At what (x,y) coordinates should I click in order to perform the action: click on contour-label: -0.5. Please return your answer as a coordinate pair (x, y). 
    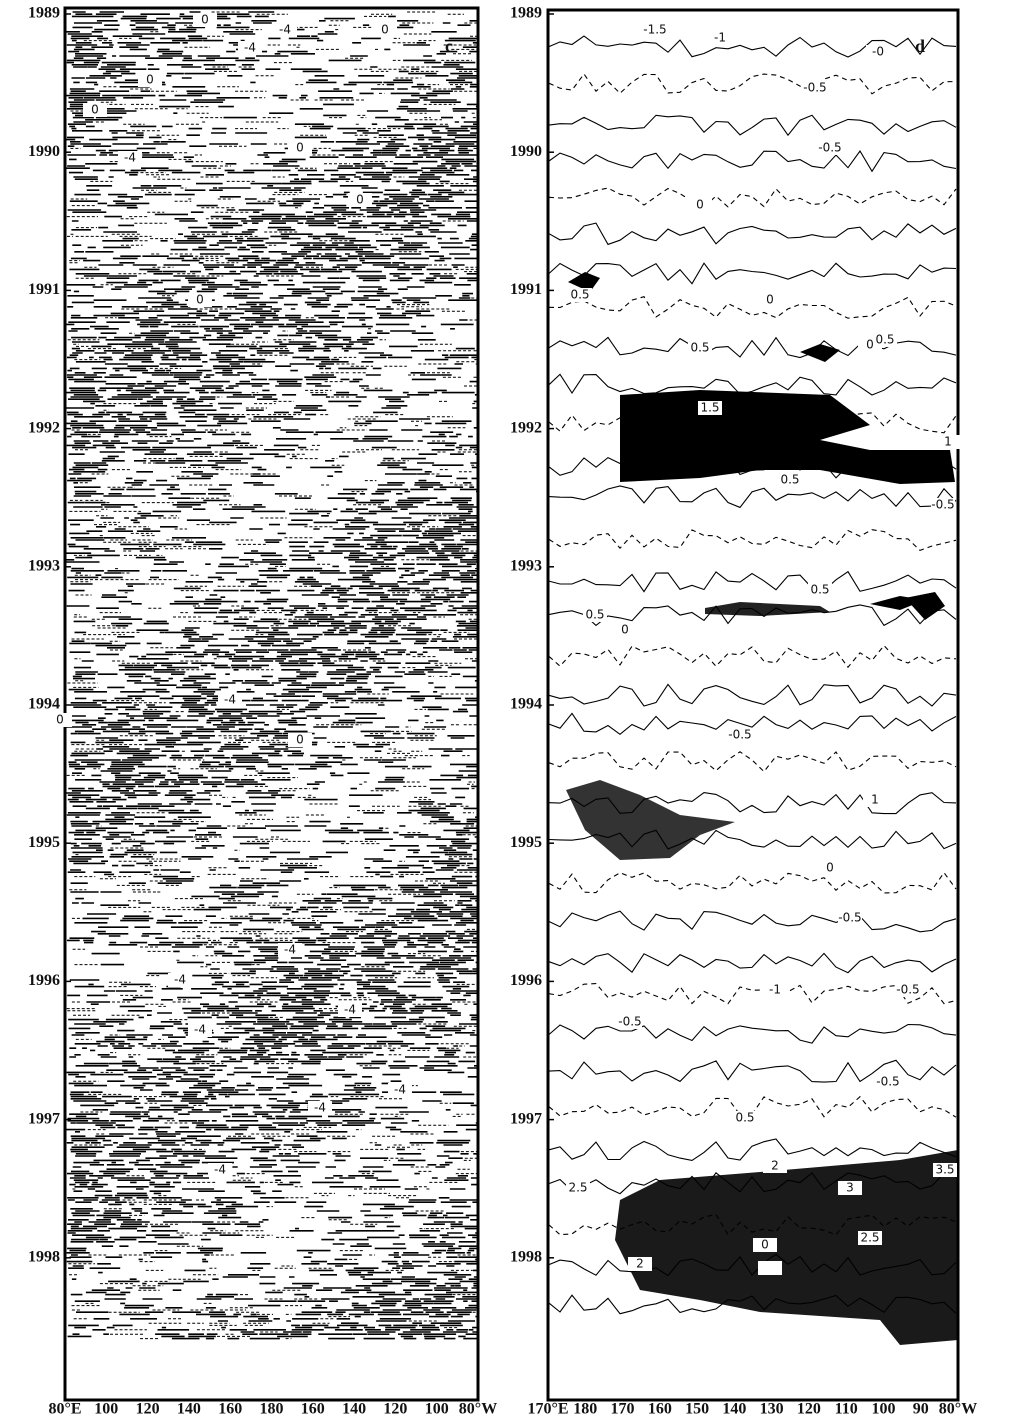
    Looking at the image, I should click on (907, 990).